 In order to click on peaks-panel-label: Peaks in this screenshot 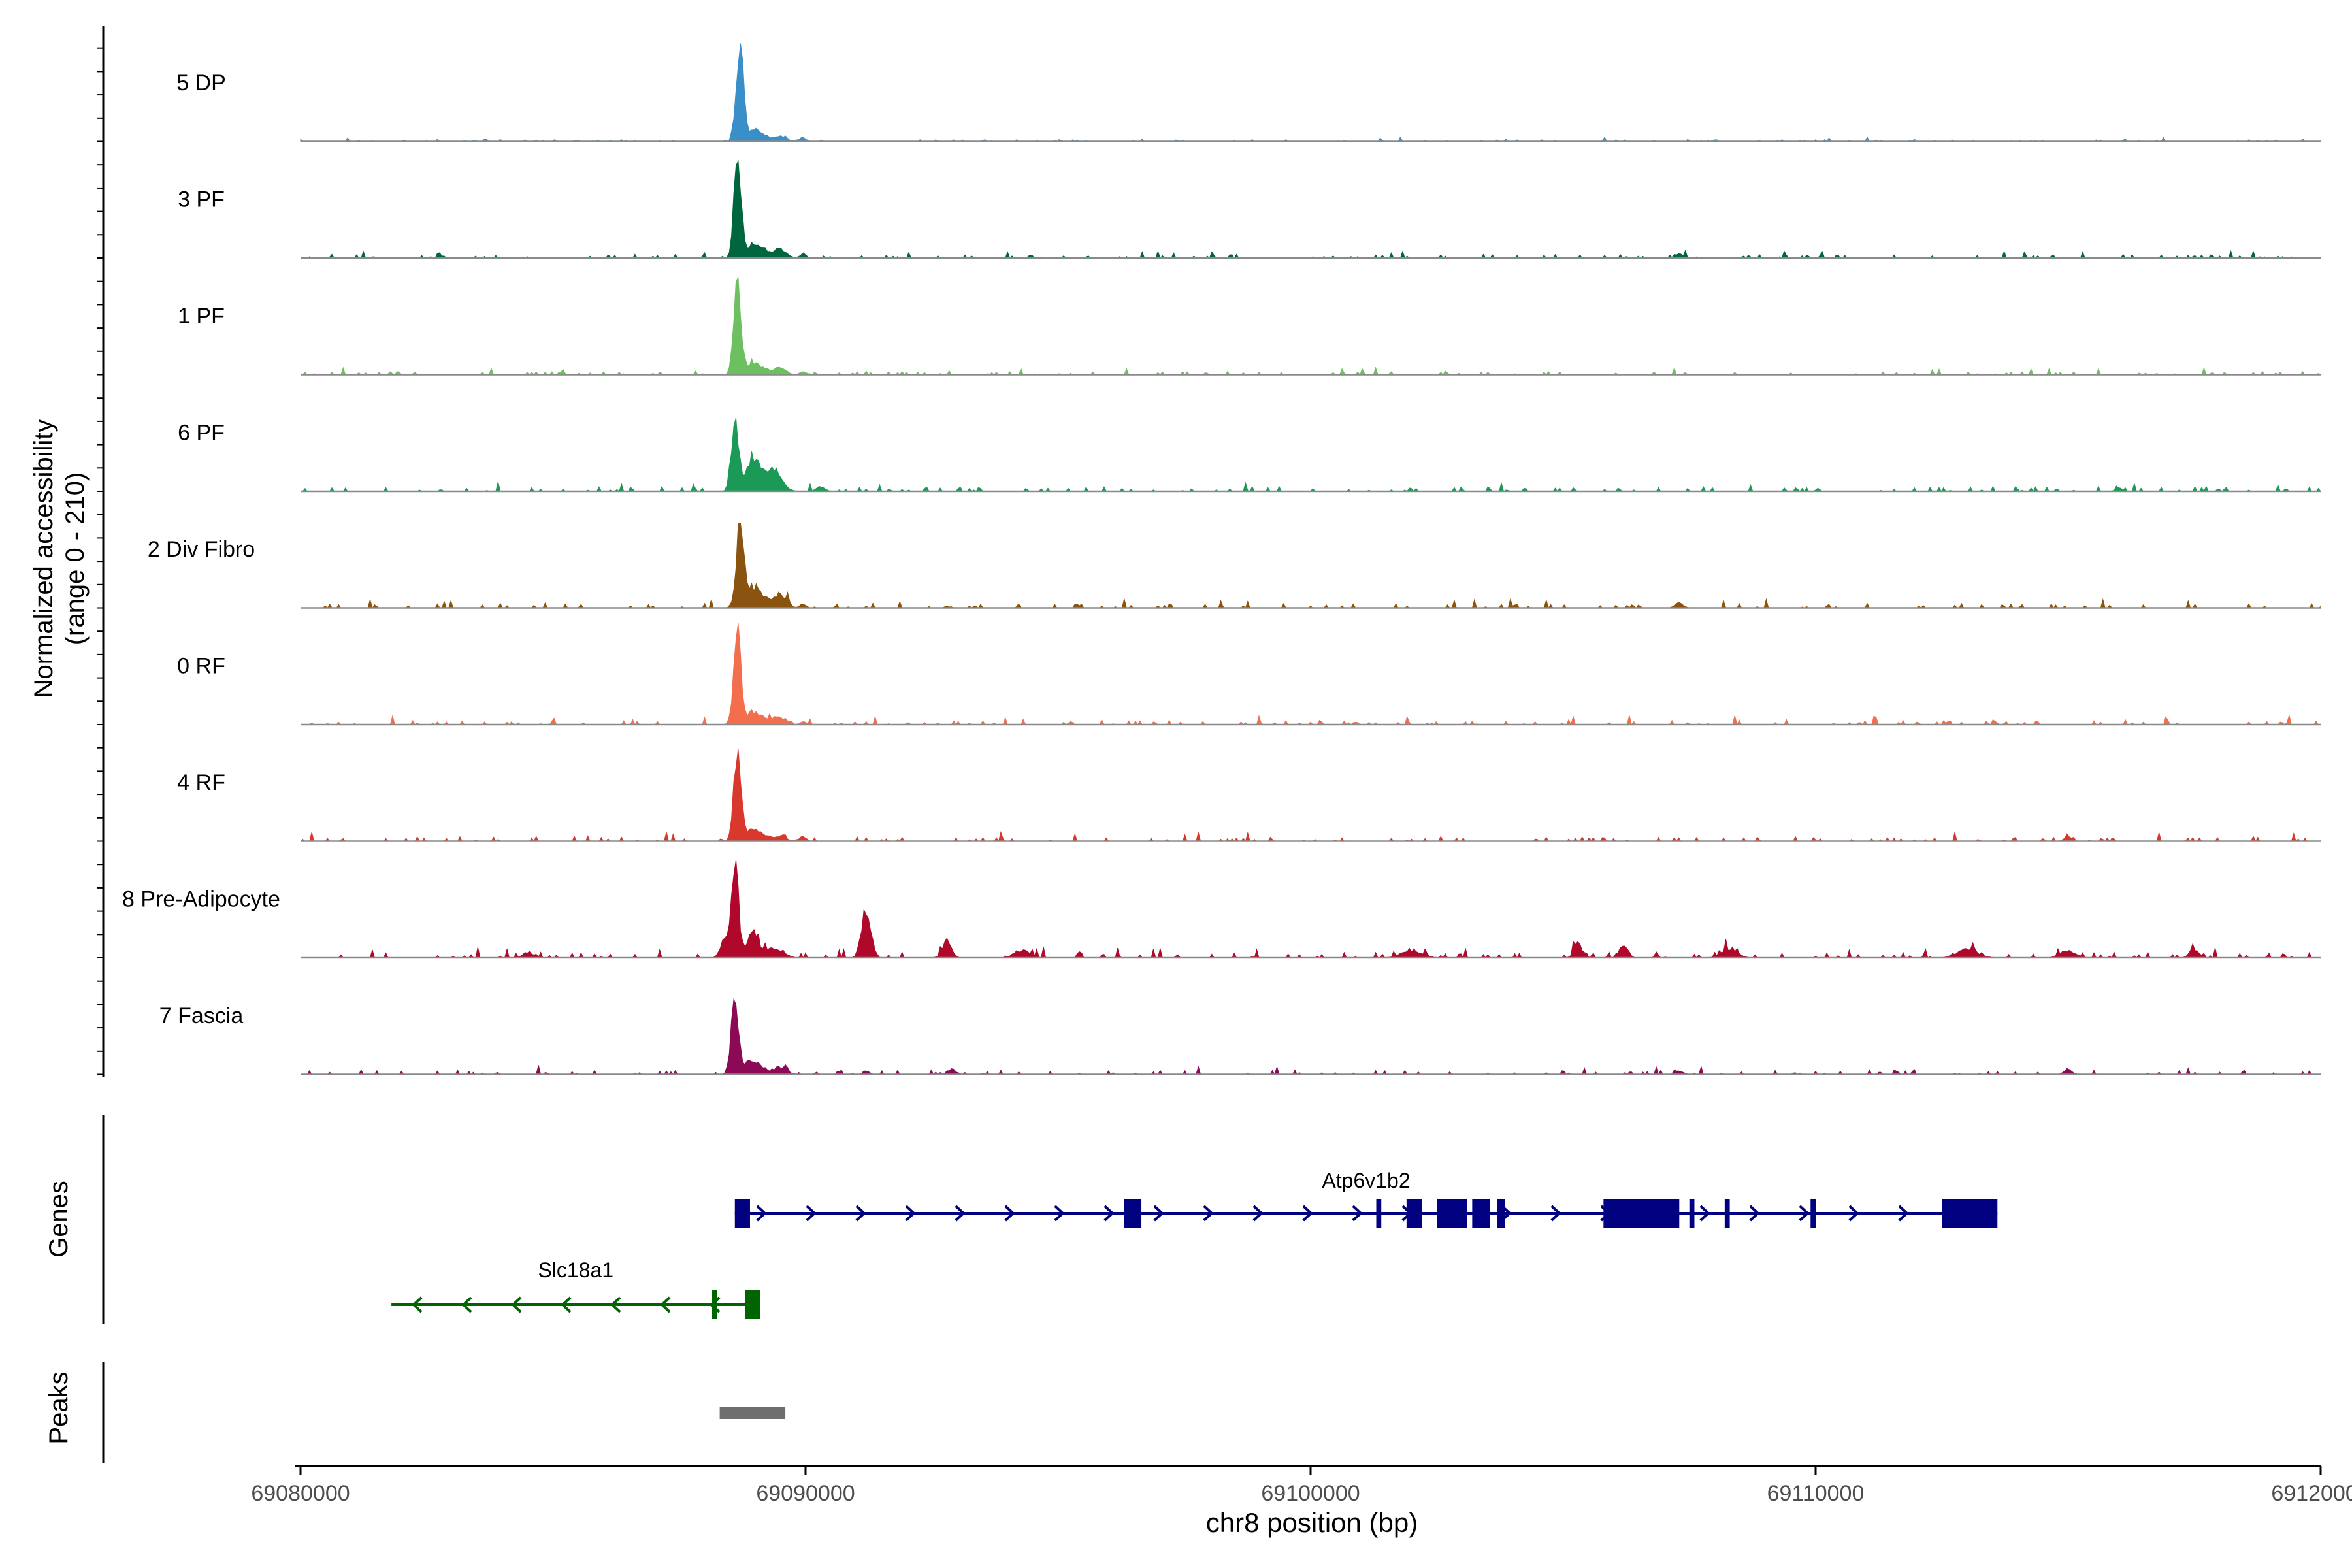, I will do `click(58, 1407)`.